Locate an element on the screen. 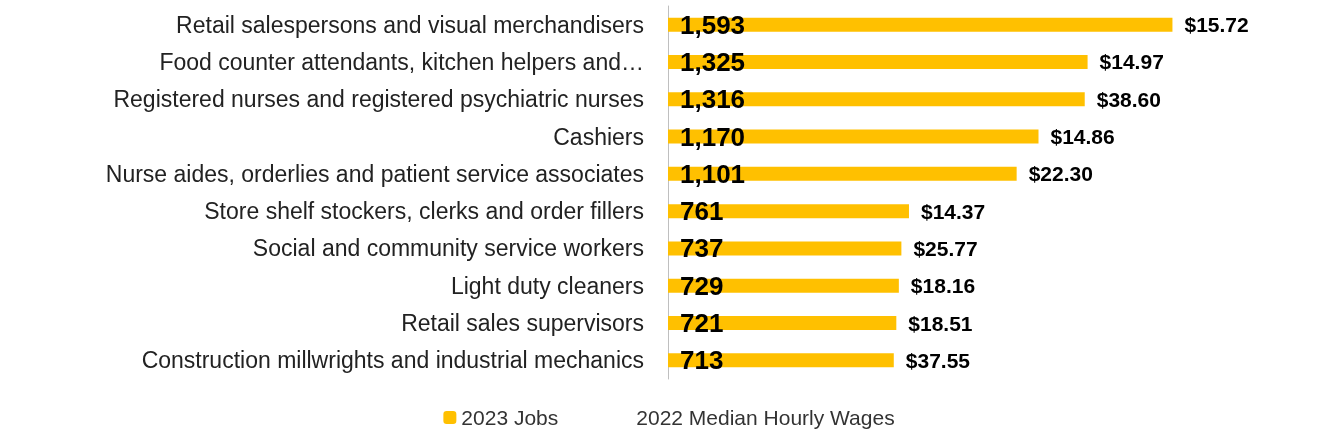 The image size is (1338, 433). y-tick-label: Cashiers is located at coordinates (598, 136).